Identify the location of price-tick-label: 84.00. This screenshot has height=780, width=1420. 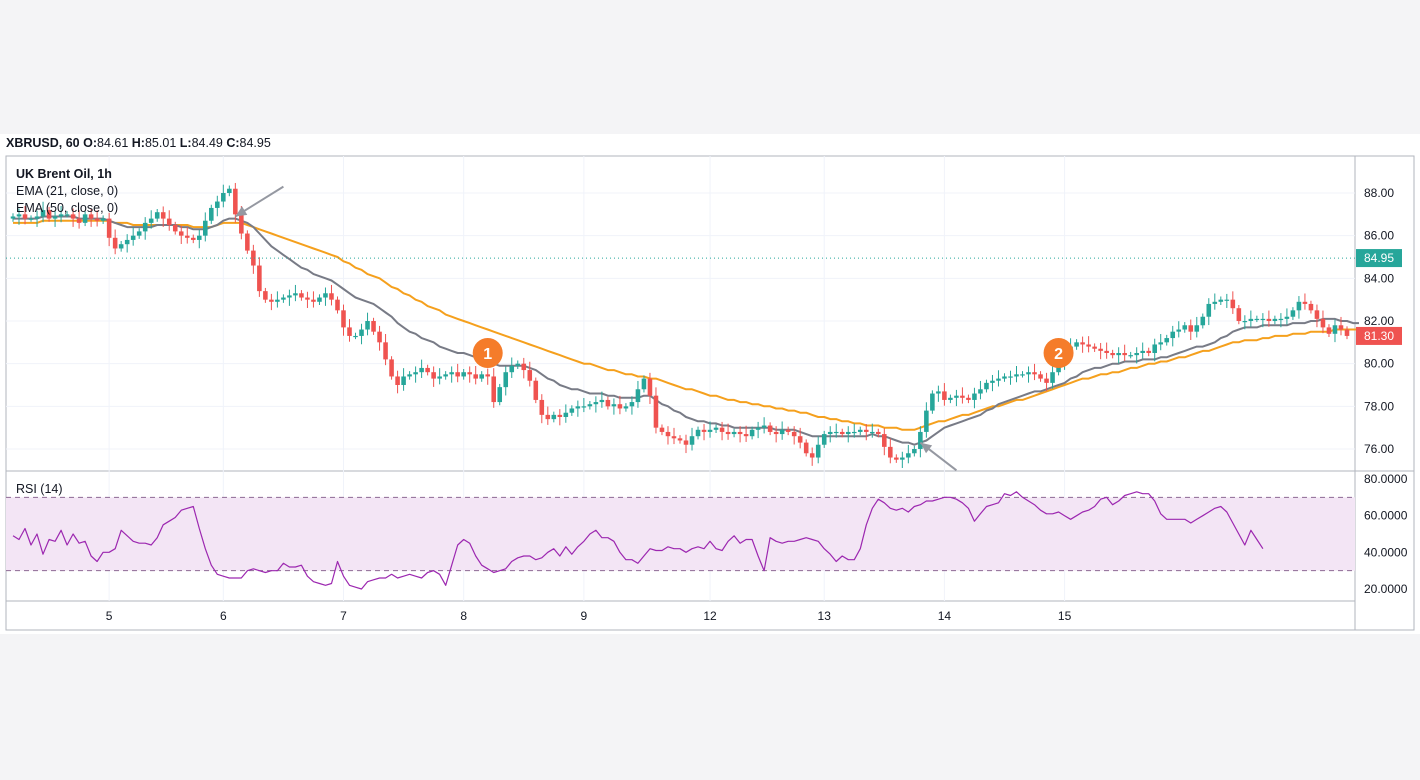
(1379, 278).